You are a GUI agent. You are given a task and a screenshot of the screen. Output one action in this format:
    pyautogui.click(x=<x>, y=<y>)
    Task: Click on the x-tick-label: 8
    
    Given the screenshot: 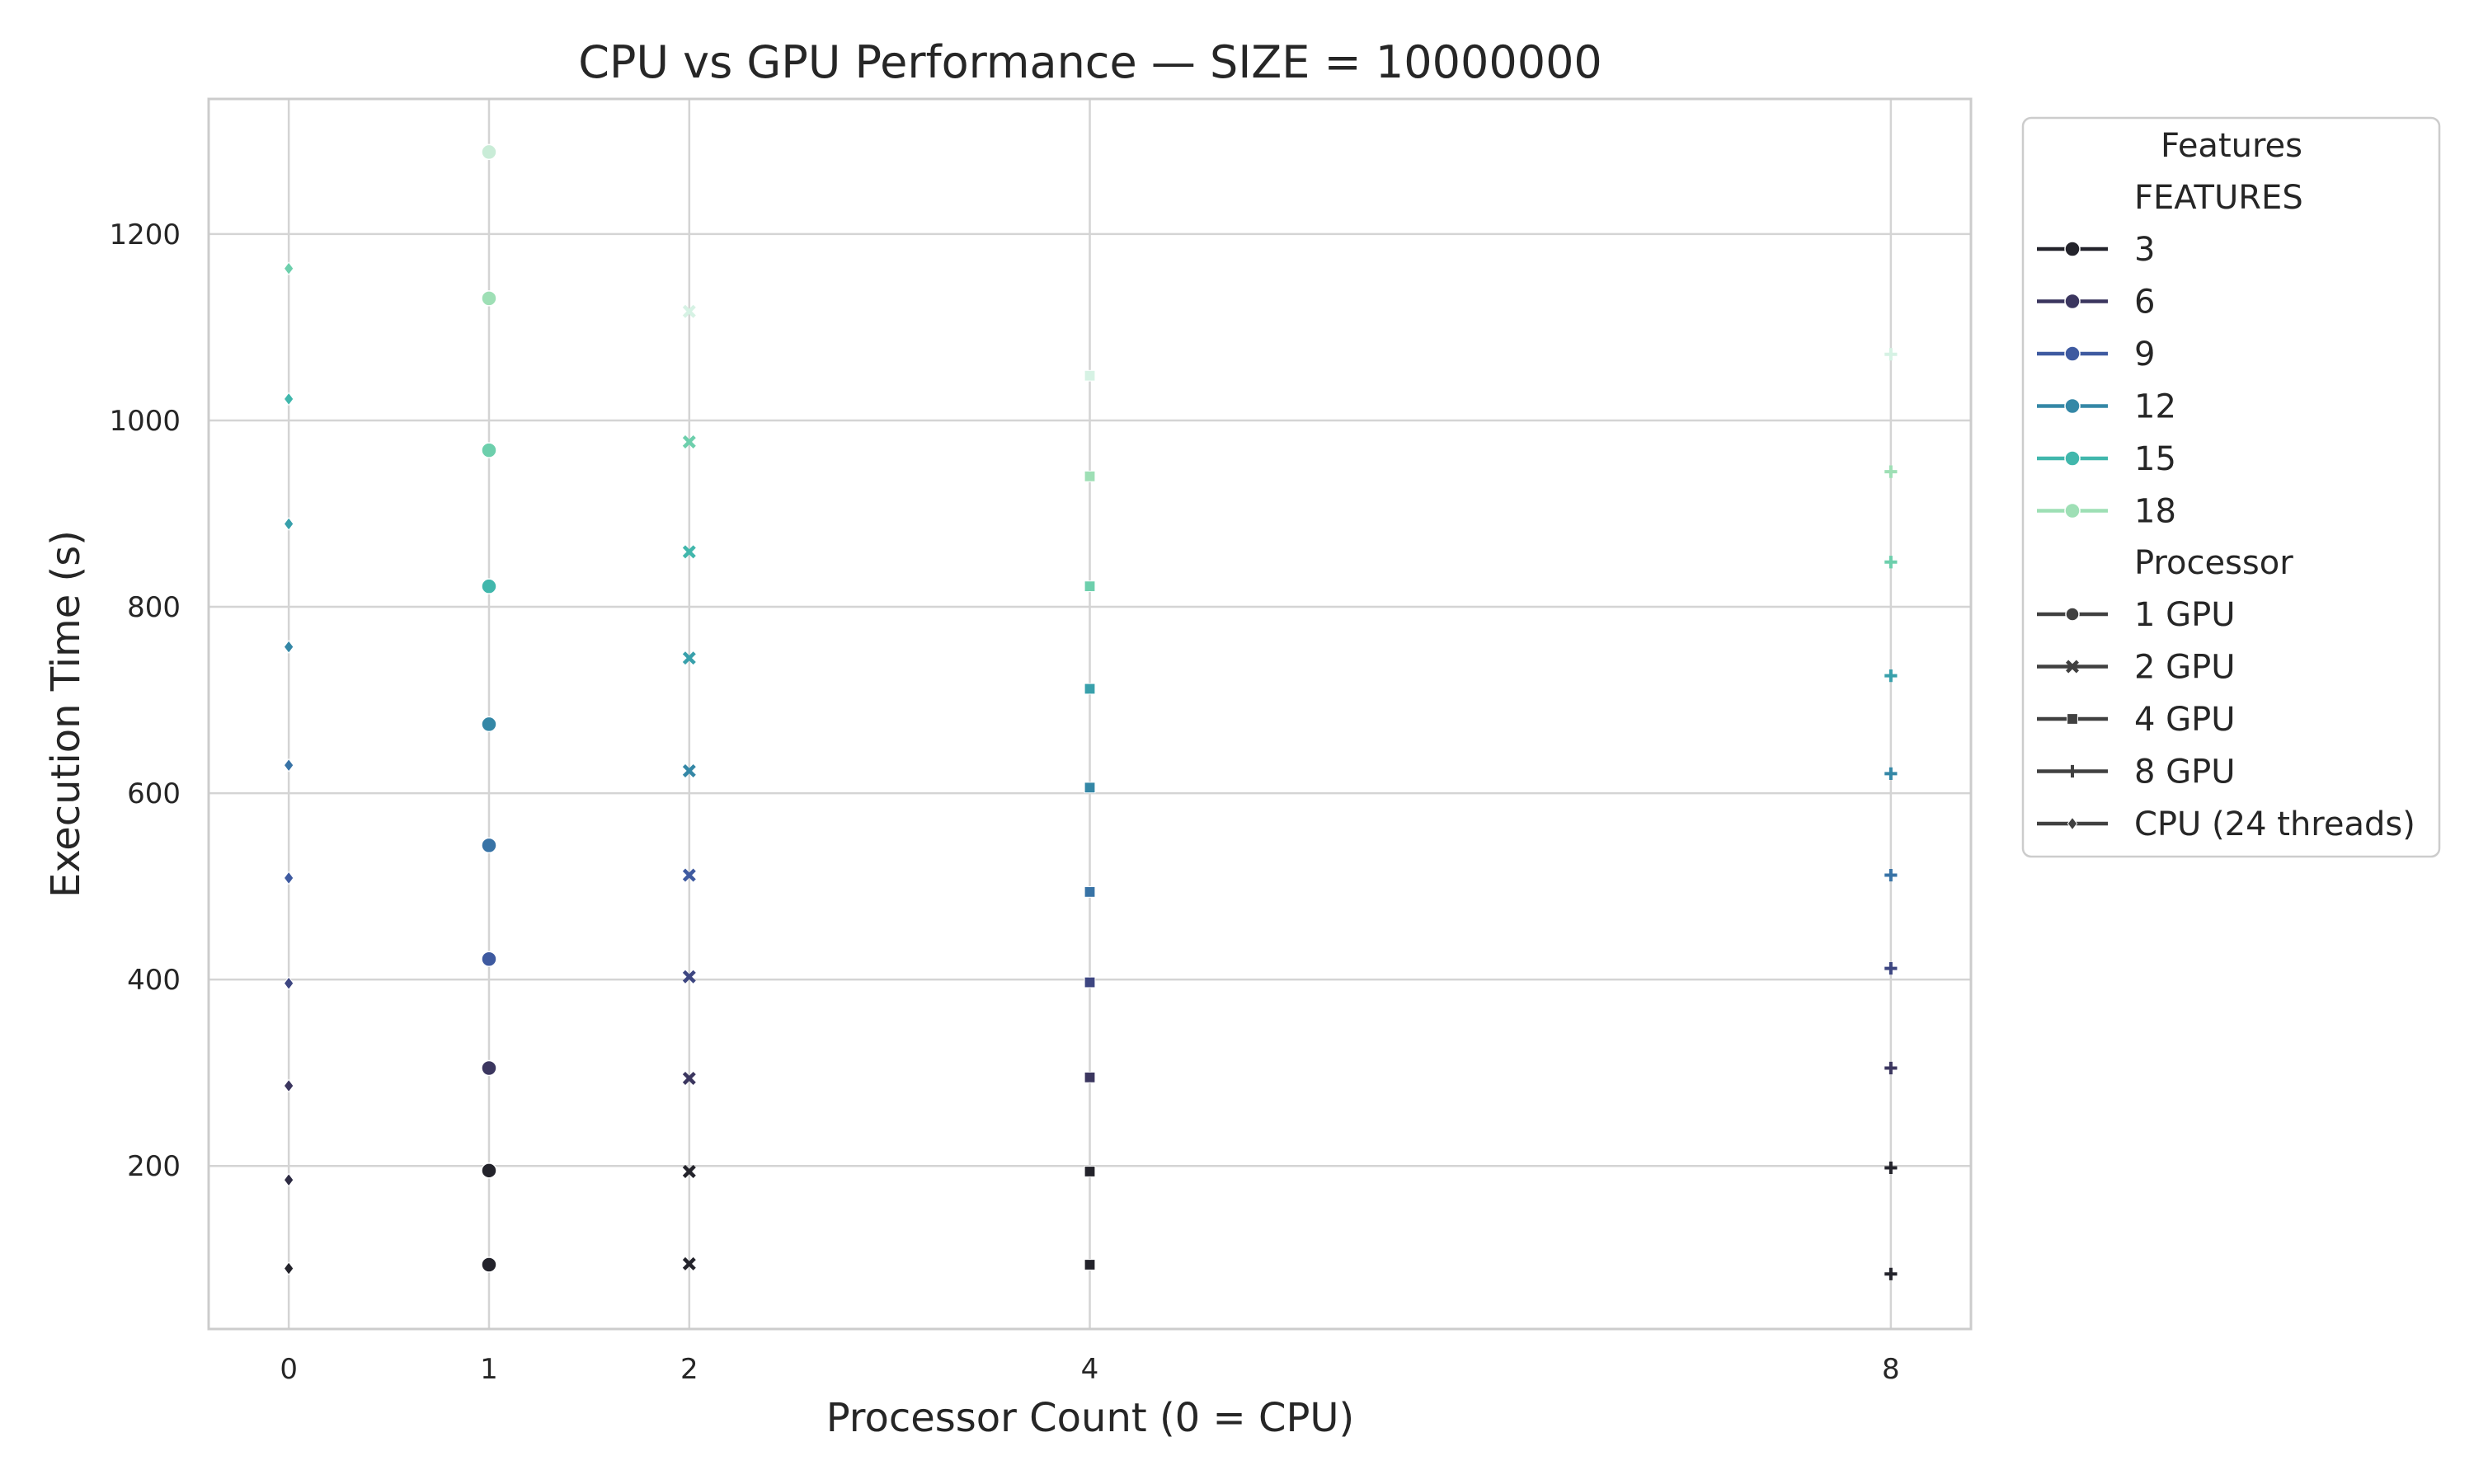 What is the action you would take?
    pyautogui.click(x=1891, y=1369)
    